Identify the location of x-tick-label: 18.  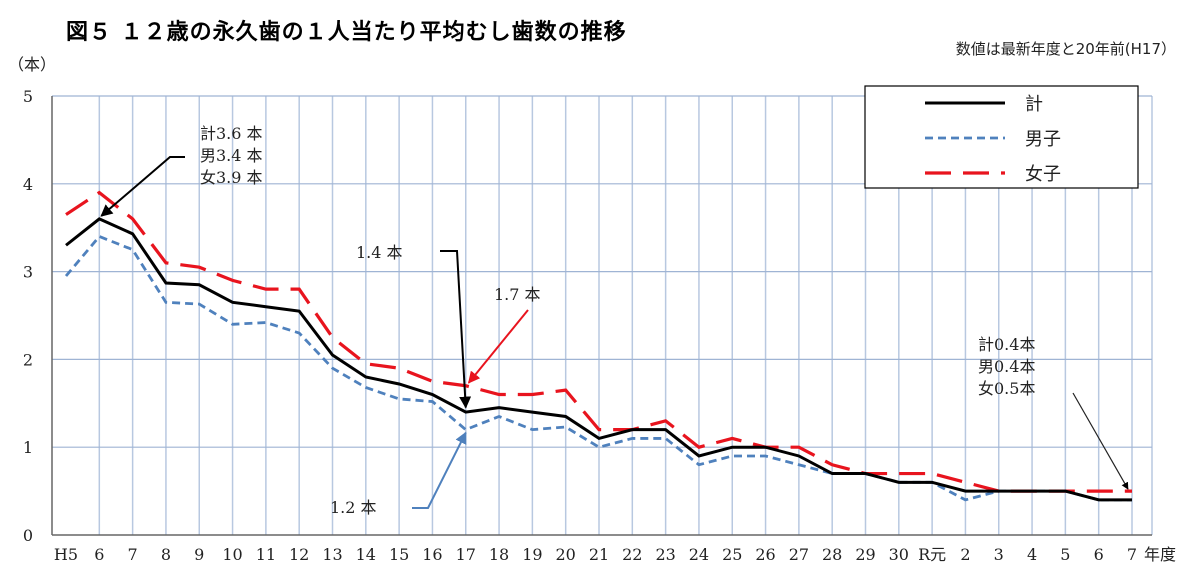
(499, 554).